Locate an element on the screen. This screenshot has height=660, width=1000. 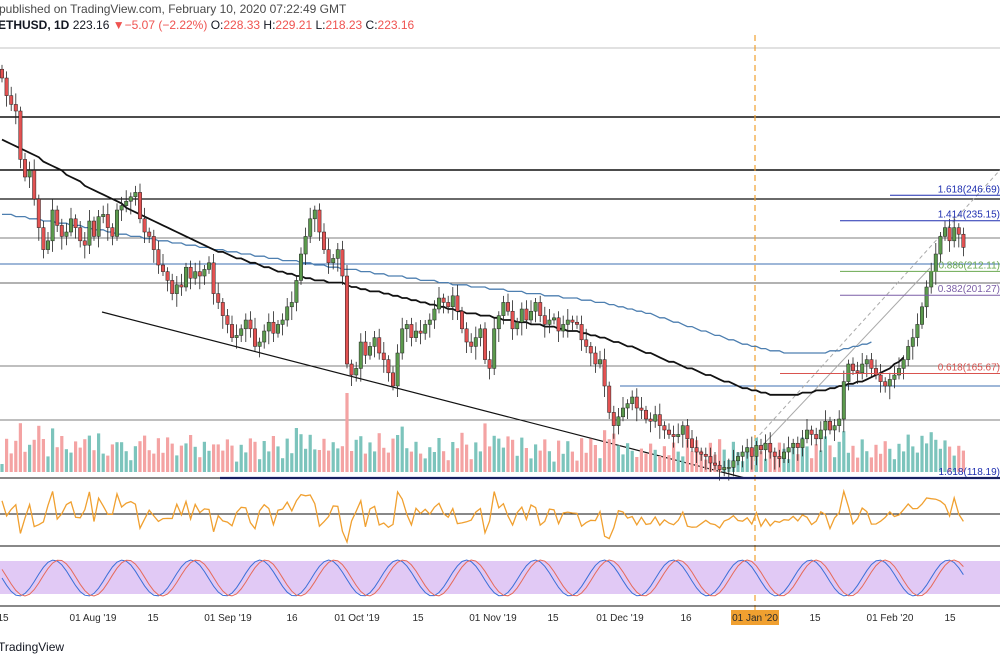
stoch-k-line is located at coordinates (482, 578).